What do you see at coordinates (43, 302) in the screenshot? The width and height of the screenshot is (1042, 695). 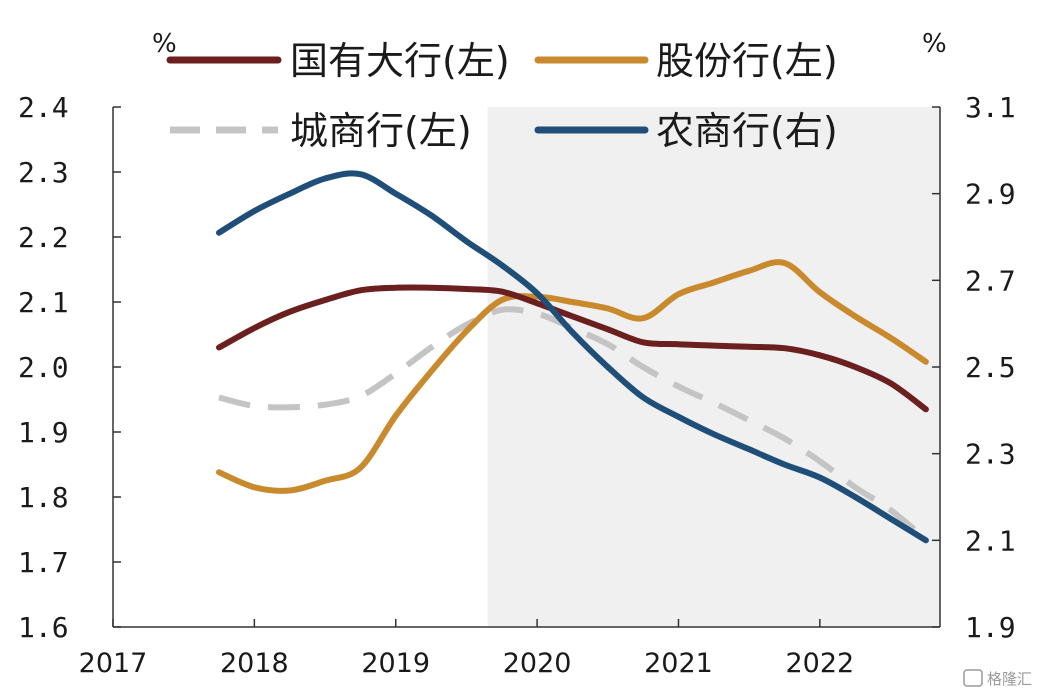 I see `left-tick-label: 2.1` at bounding box center [43, 302].